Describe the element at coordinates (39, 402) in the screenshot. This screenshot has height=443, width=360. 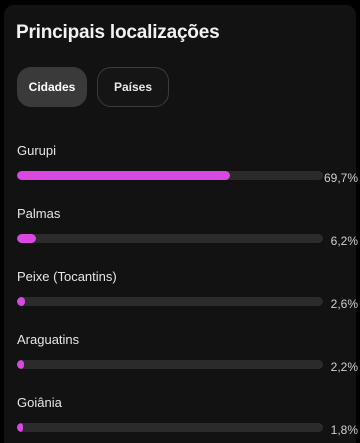
I see `location-name: Goiânia` at that location.